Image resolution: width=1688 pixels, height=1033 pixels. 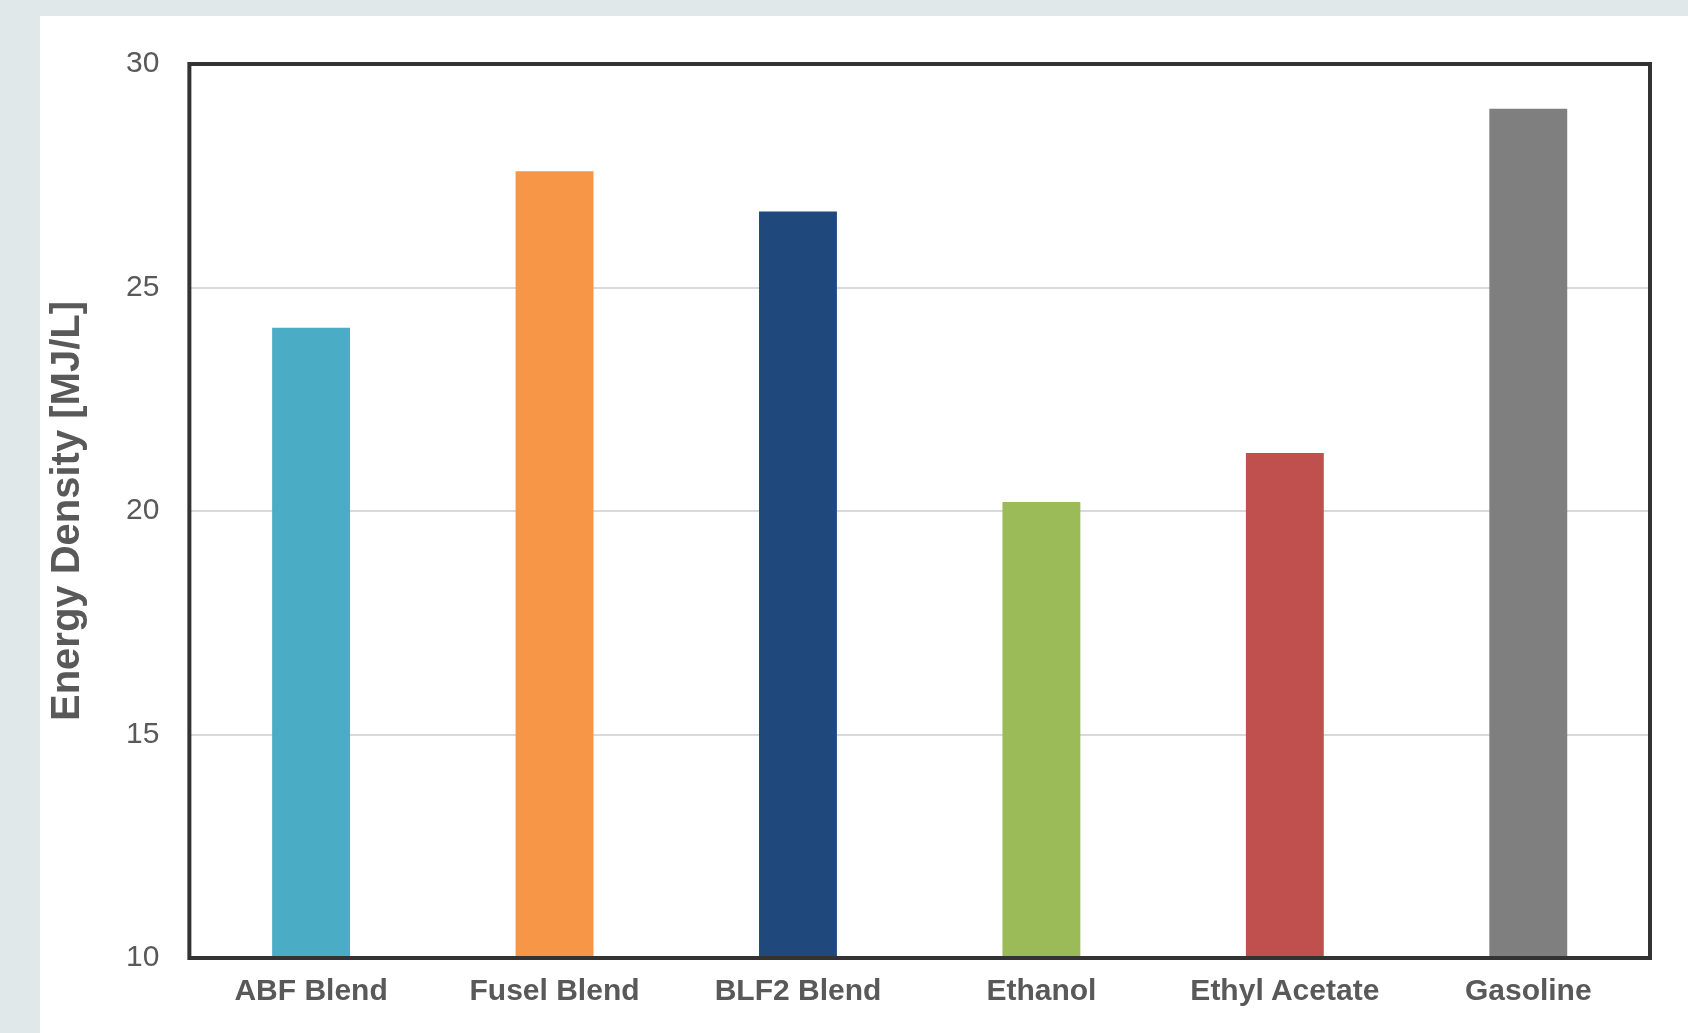 What do you see at coordinates (142, 956) in the screenshot?
I see `y-tick-label: 10` at bounding box center [142, 956].